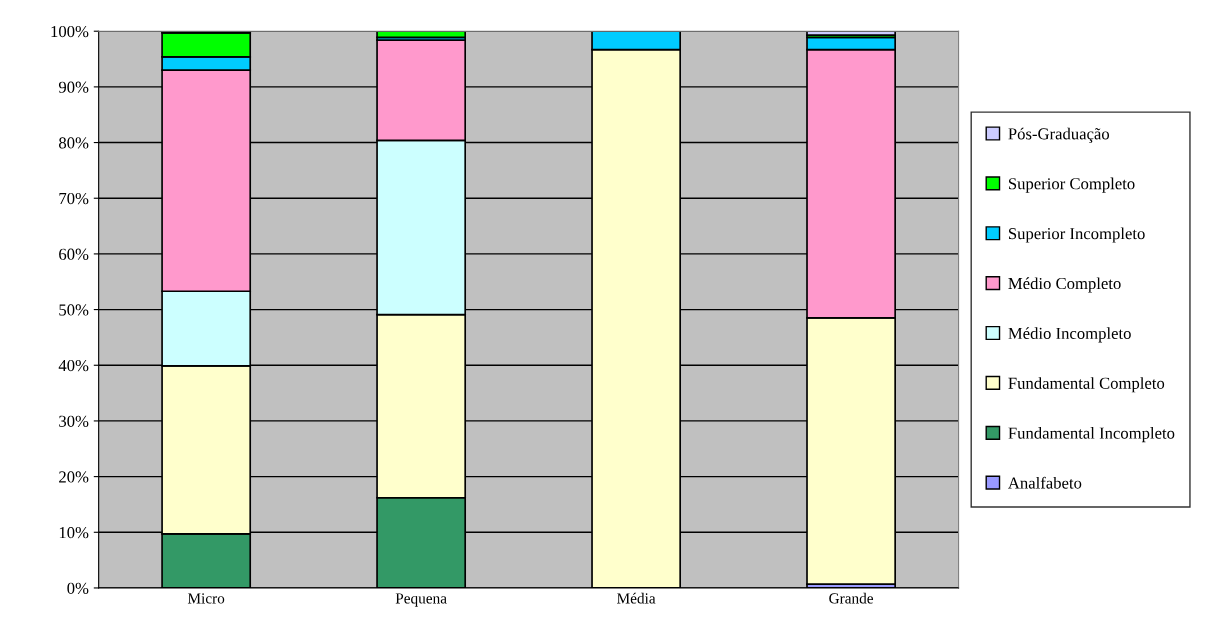  I want to click on y-tick-label: 0%, so click(78, 588).